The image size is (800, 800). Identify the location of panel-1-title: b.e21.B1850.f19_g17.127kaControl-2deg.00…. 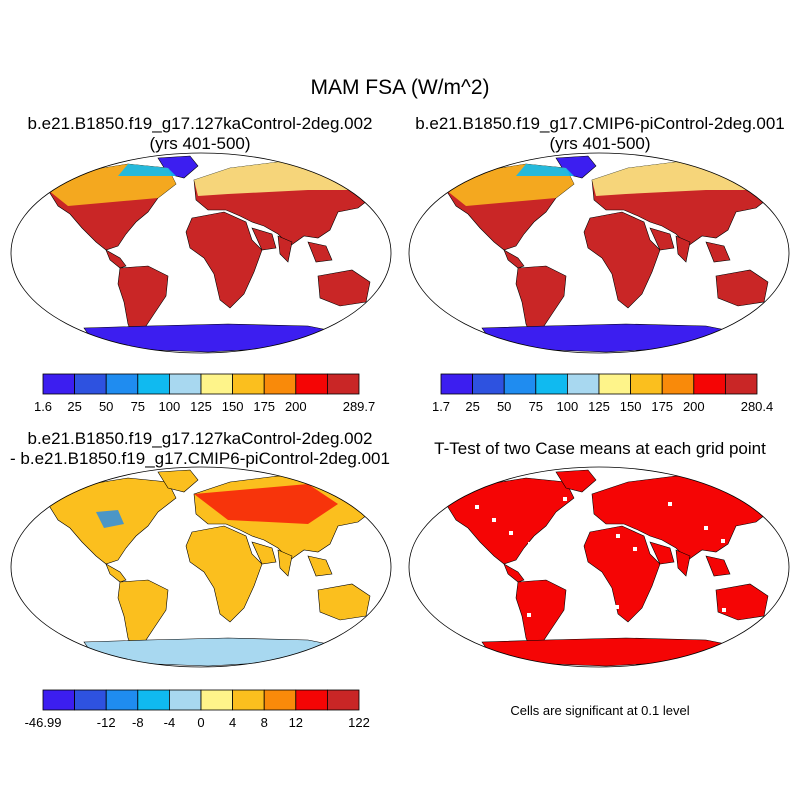
(200, 134).